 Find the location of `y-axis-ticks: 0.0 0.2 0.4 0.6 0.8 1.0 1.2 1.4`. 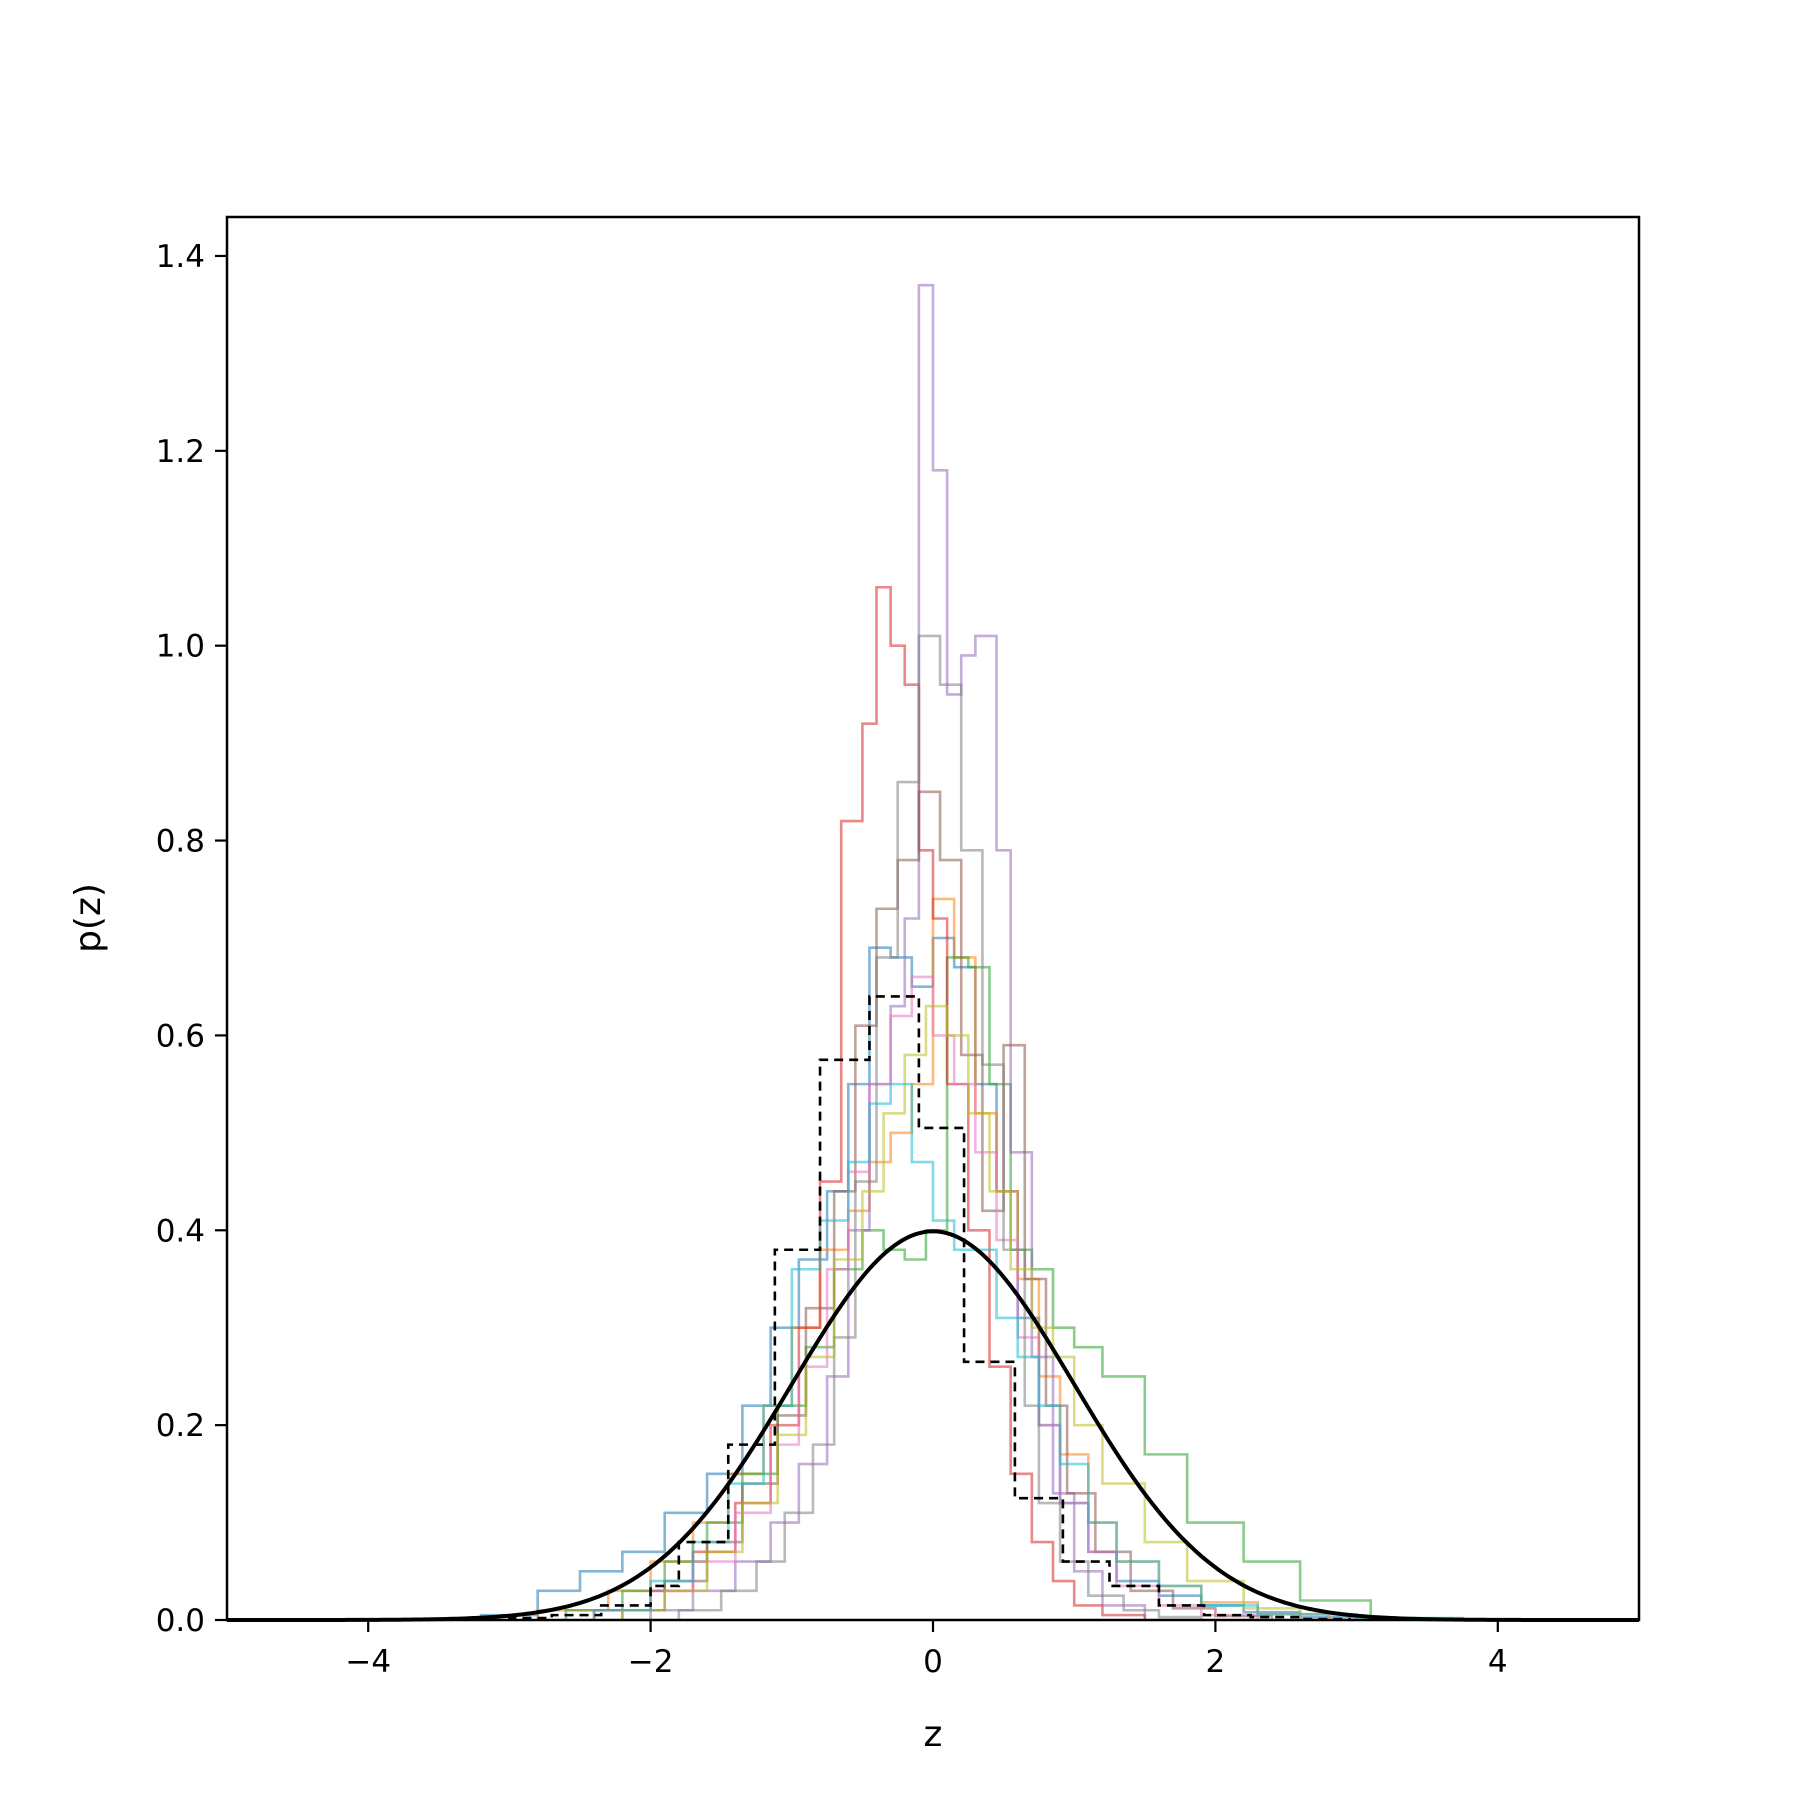

y-axis-ticks: 0.0 0.2 0.4 0.6 0.8 1.0 1.2 1.4 is located at coordinates (191, 939).